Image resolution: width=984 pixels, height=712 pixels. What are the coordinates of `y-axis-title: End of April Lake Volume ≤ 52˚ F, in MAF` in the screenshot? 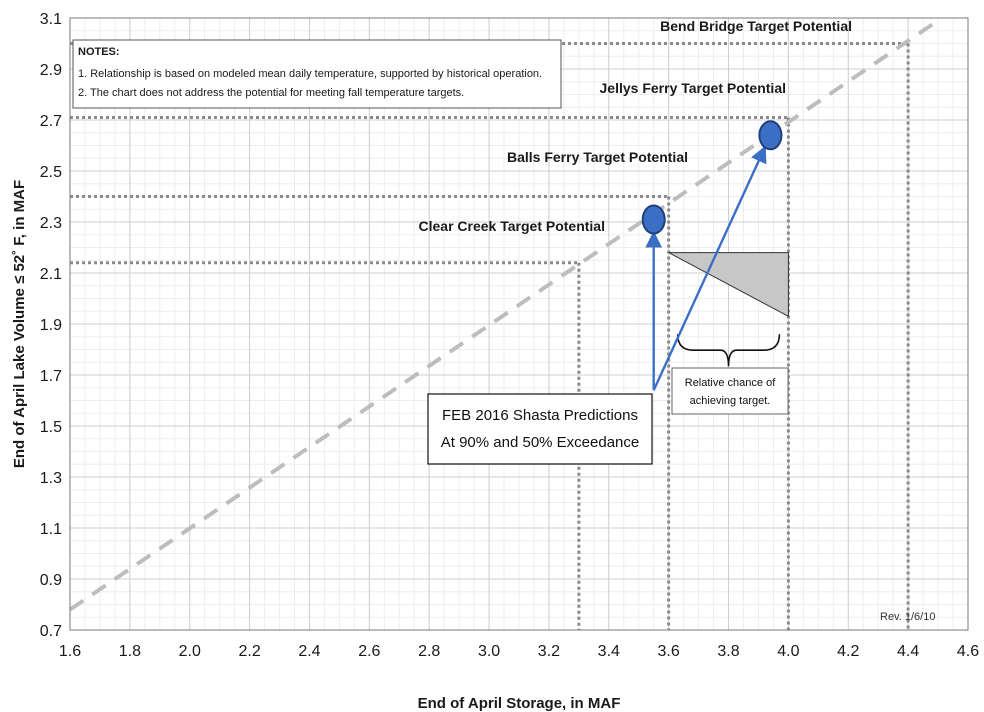 It's located at (19, 324).